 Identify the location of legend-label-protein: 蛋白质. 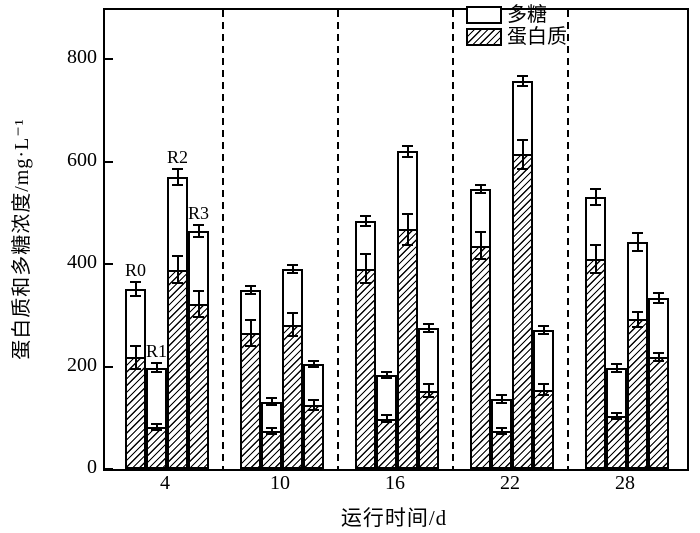
(537, 37).